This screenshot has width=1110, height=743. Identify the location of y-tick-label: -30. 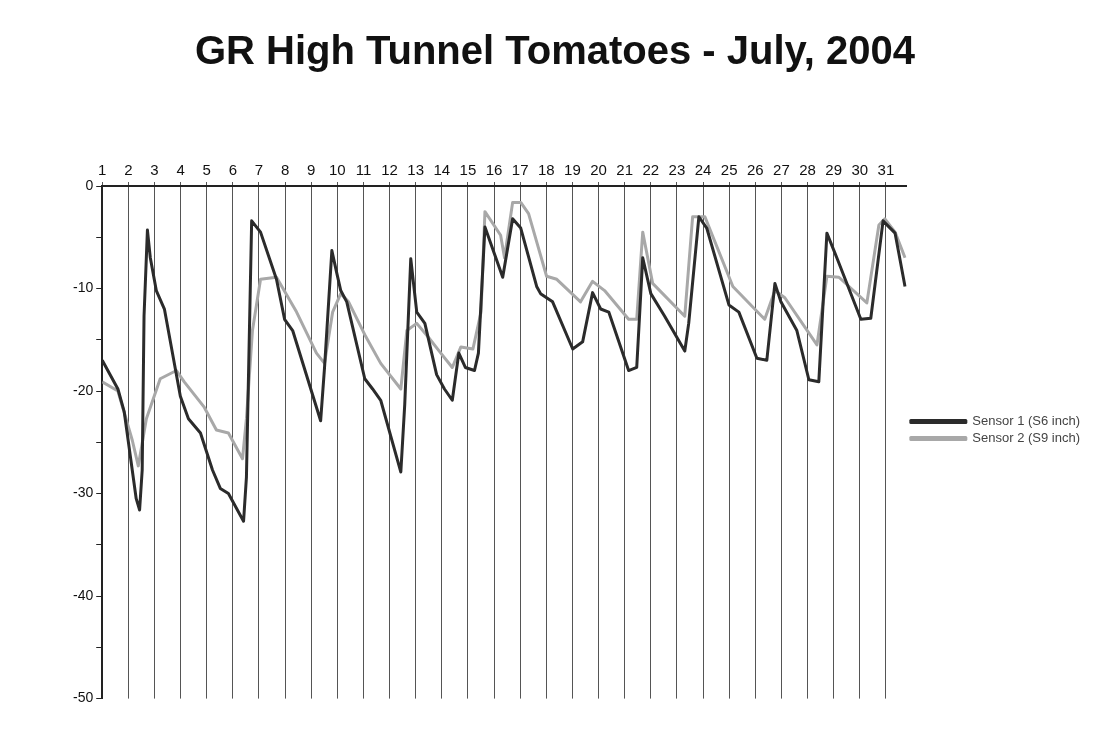
(83, 492).